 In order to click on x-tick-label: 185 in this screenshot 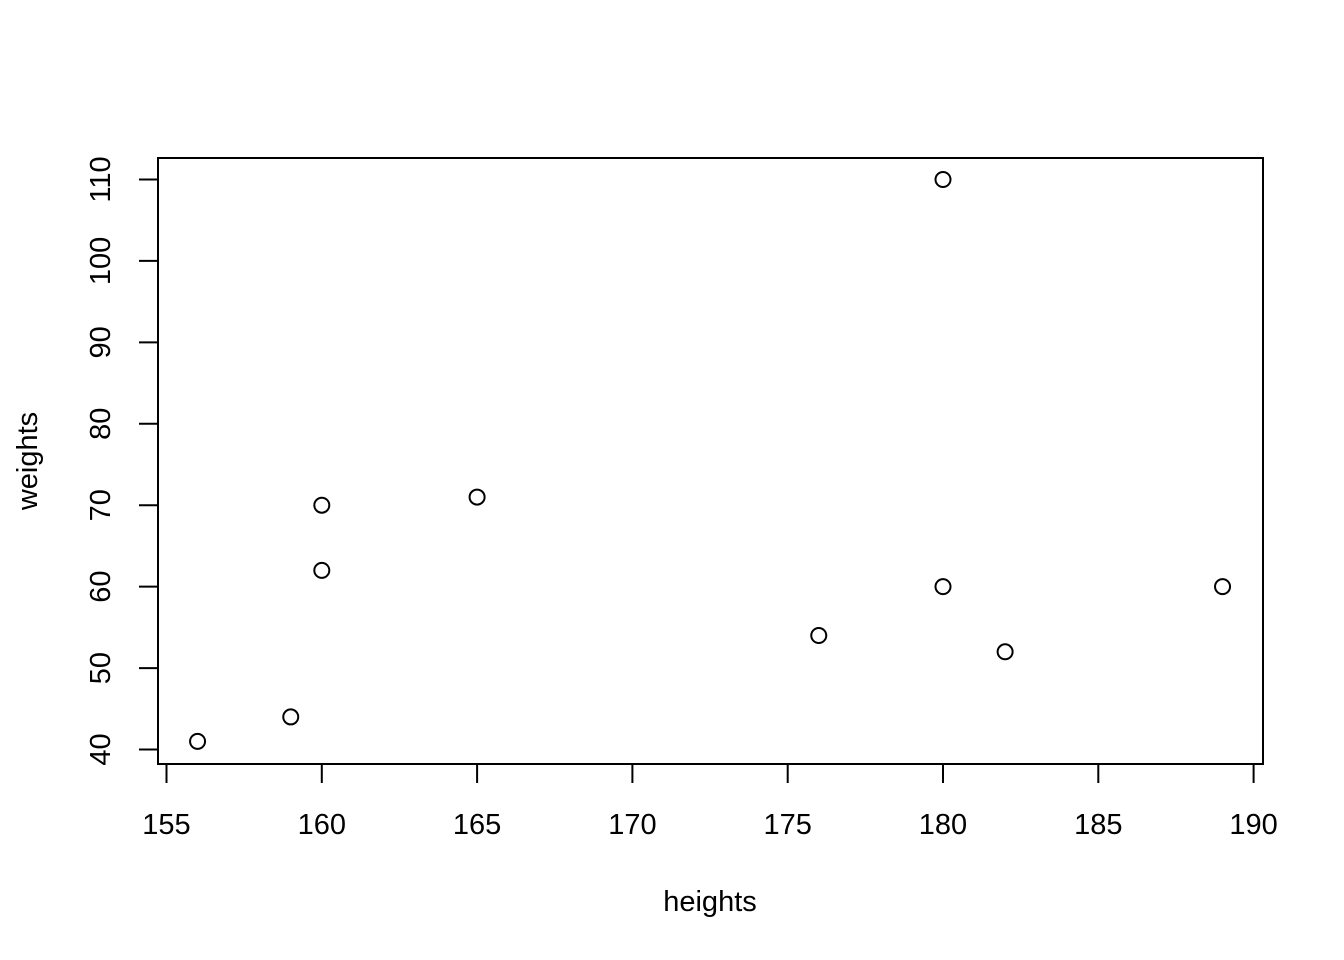, I will do `click(1098, 825)`.